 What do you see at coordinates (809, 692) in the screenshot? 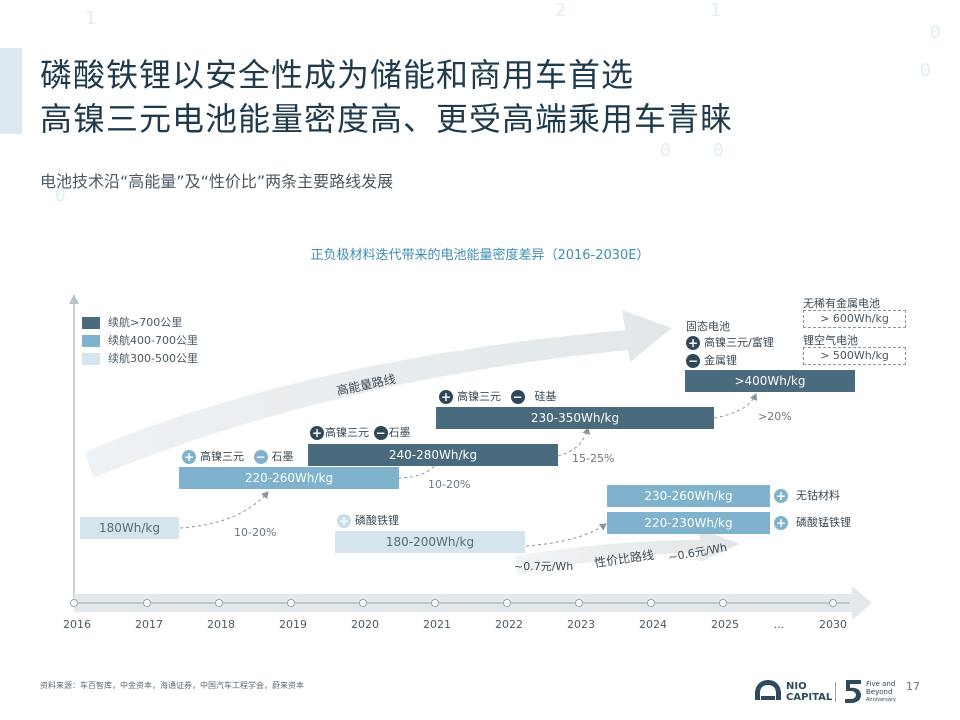
I see `nio-capital-logo-text: NIO CAPITAL` at bounding box center [809, 692].